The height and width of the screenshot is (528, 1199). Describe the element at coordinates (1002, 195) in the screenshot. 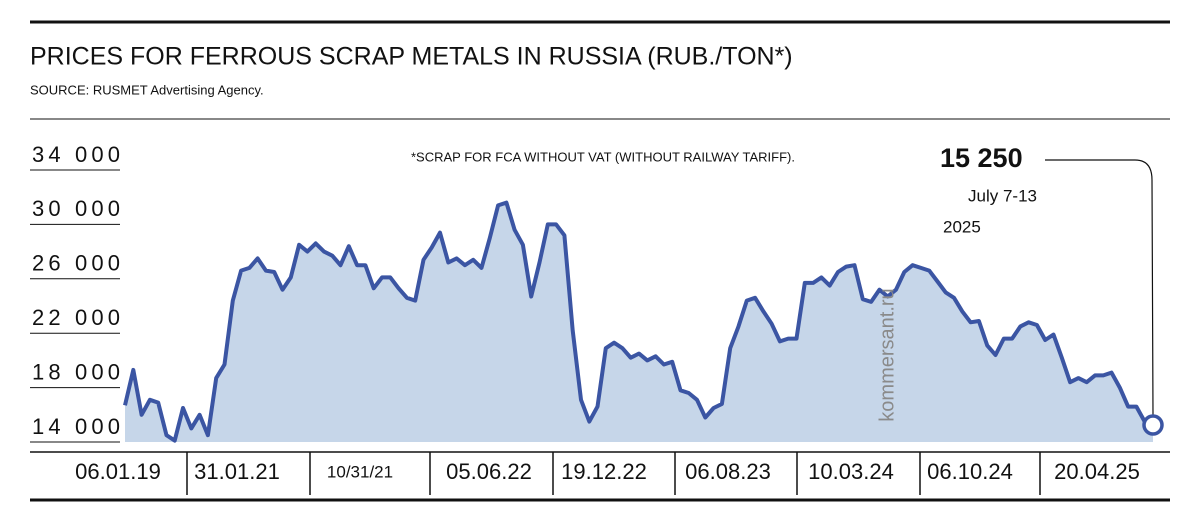

I see `annotation-line: July 7-13` at that location.